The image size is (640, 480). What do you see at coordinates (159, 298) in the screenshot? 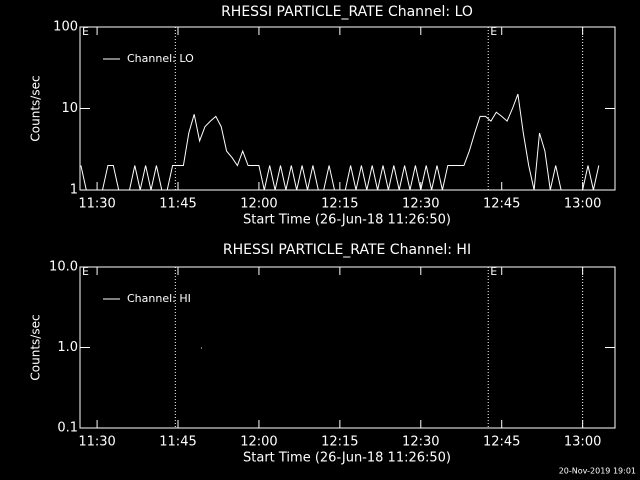
I see `legend-label: Channel: HI` at bounding box center [159, 298].